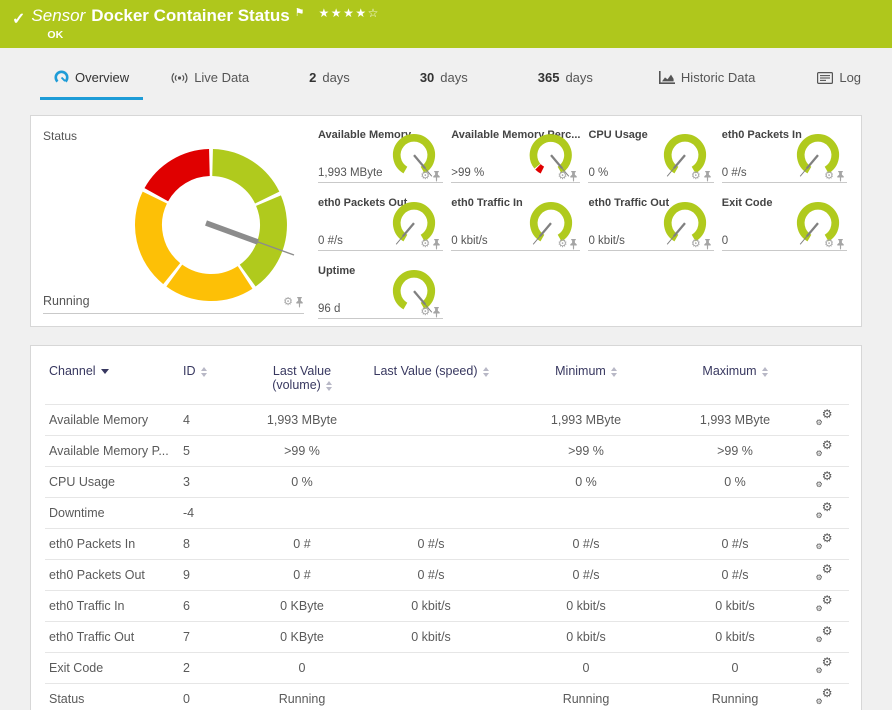 The width and height of the screenshot is (892, 710). Describe the element at coordinates (112, 668) in the screenshot. I see `channel-name: Exit Code` at that location.